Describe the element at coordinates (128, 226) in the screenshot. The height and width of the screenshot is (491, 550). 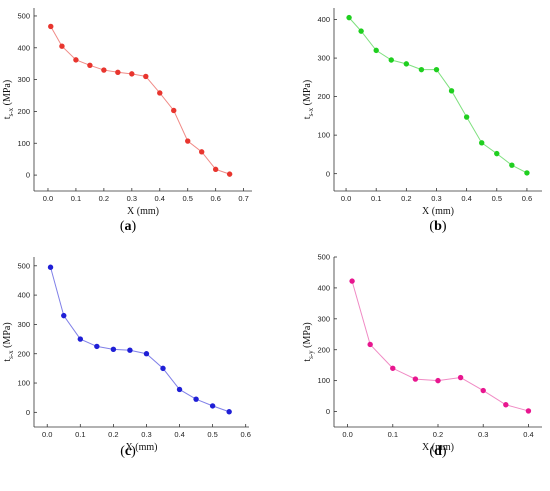
I see `panel-caption: (a)` at that location.